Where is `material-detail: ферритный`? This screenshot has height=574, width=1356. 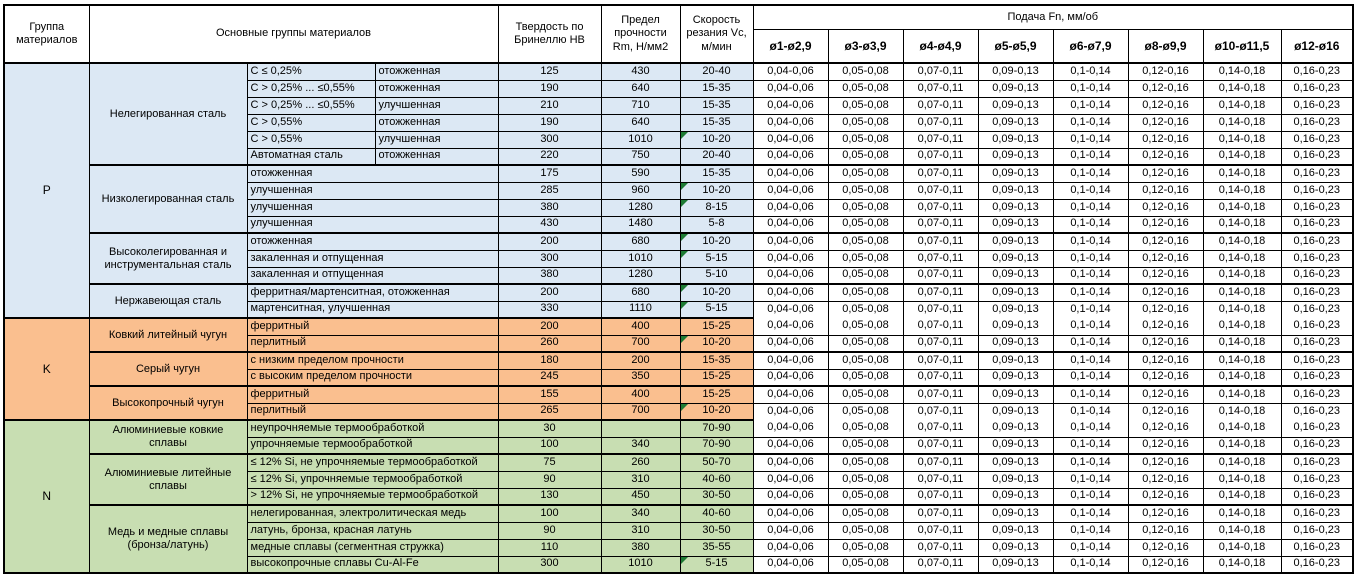 material-detail: ферритный is located at coordinates (372, 326).